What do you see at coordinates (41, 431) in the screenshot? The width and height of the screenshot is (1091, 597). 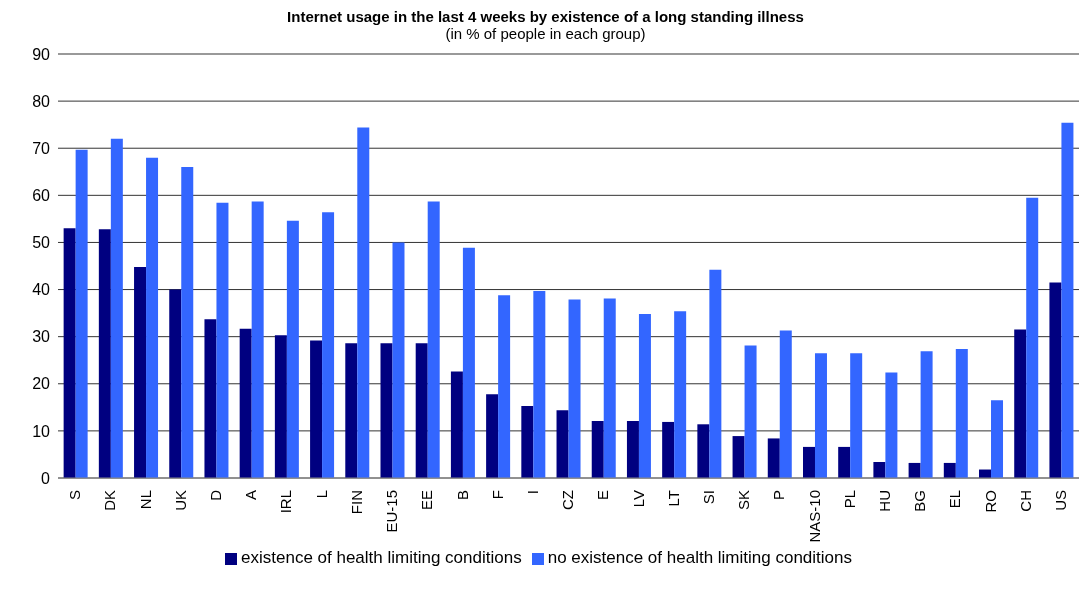 I see `y-tick-label: 10` at bounding box center [41, 431].